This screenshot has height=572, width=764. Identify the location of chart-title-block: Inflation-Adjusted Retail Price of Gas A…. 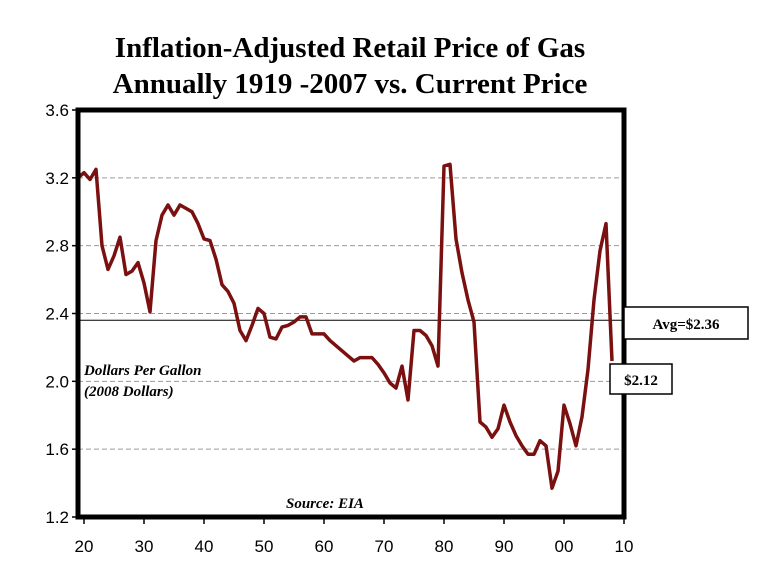
(350, 66).